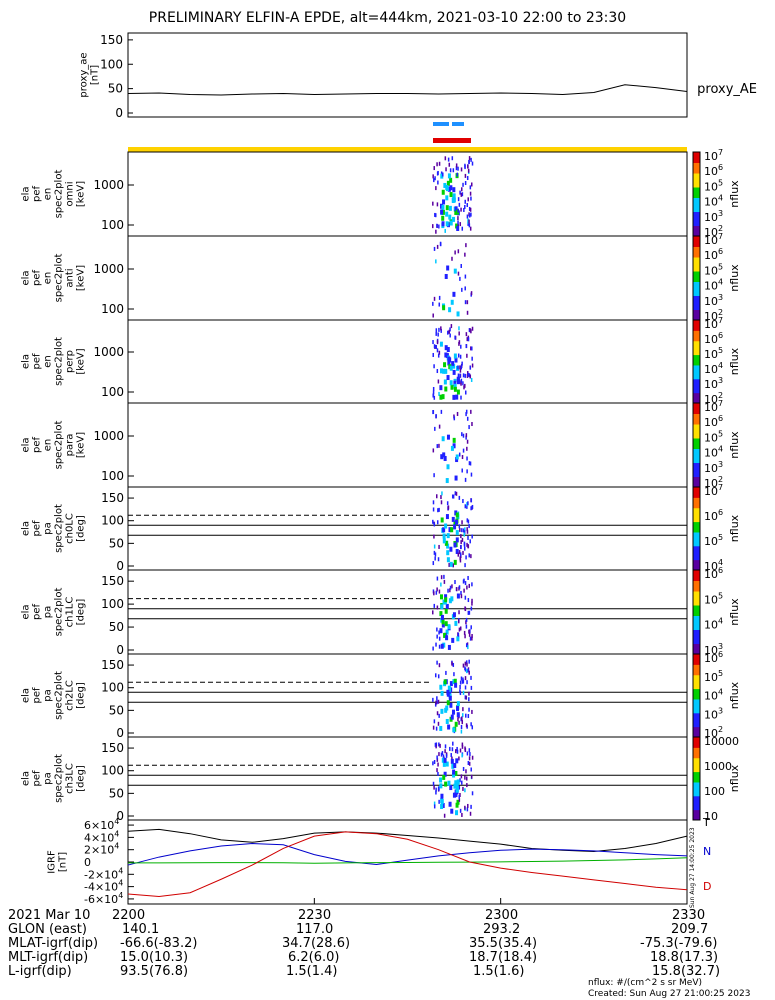 Image resolution: width=775 pixels, height=1000 pixels. What do you see at coordinates (714, 791) in the screenshot?
I see `spec-panel-8-colorbar-tick: 100` at bounding box center [714, 791].